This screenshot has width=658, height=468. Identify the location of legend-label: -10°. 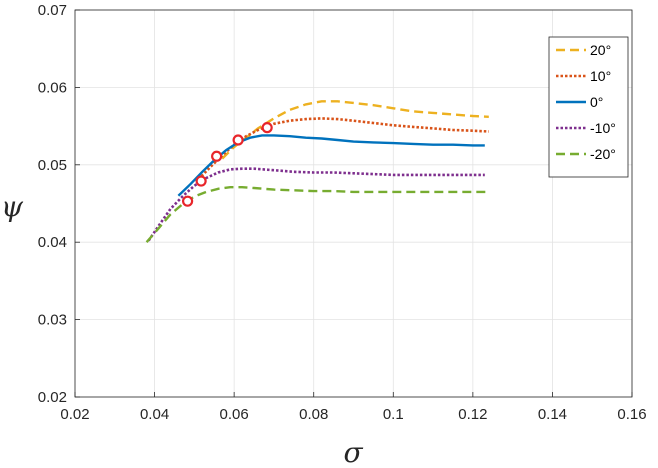
(603, 128).